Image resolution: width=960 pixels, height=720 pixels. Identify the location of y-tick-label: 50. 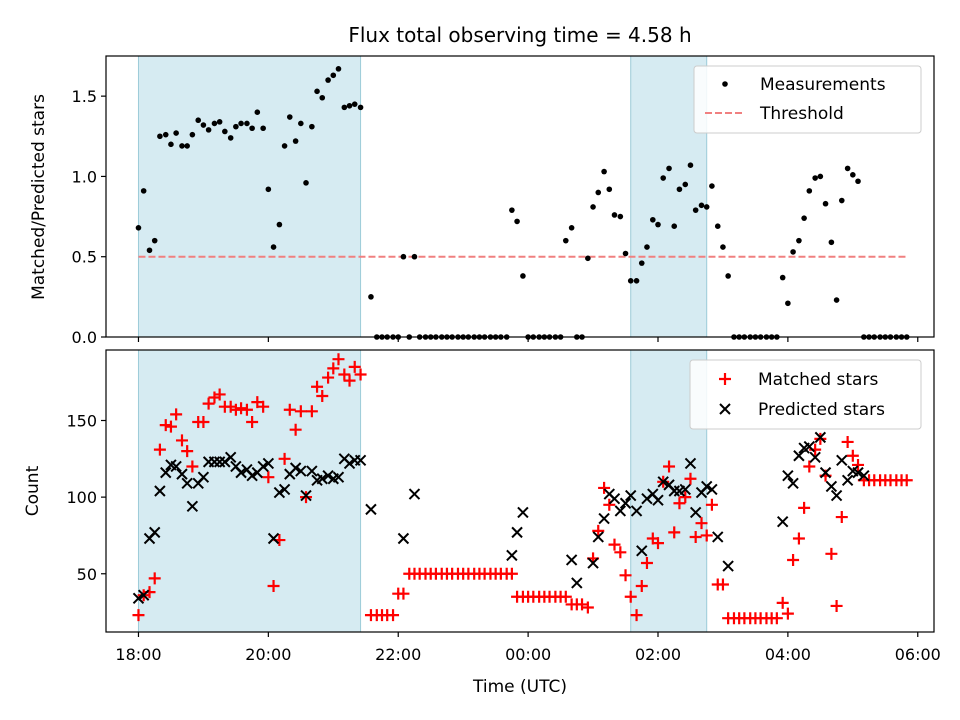
(87, 574).